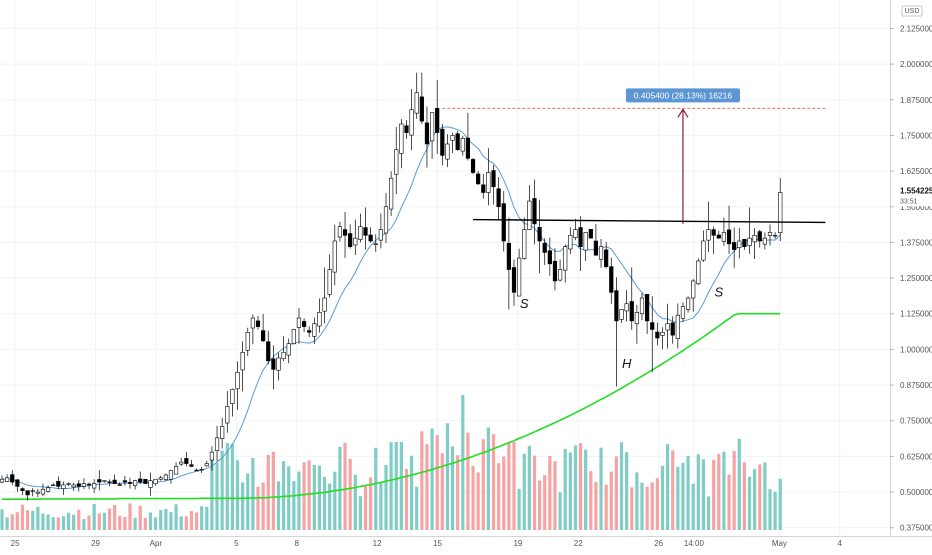 The height and width of the screenshot is (555, 932). Describe the element at coordinates (916, 528) in the screenshot. I see `price-tick-label: 0.375000` at that location.